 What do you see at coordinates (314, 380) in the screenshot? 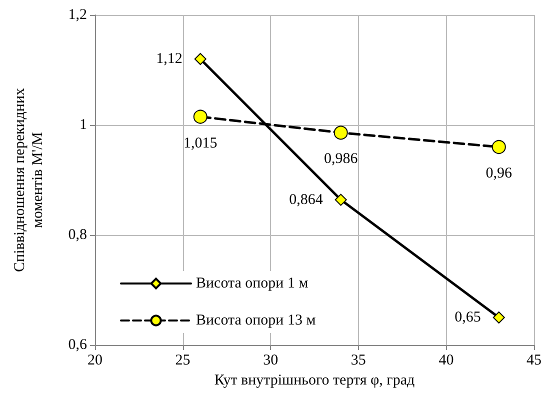
I see `x-axis-title: Кут внутрішнього тертя φ, град` at bounding box center [314, 380].